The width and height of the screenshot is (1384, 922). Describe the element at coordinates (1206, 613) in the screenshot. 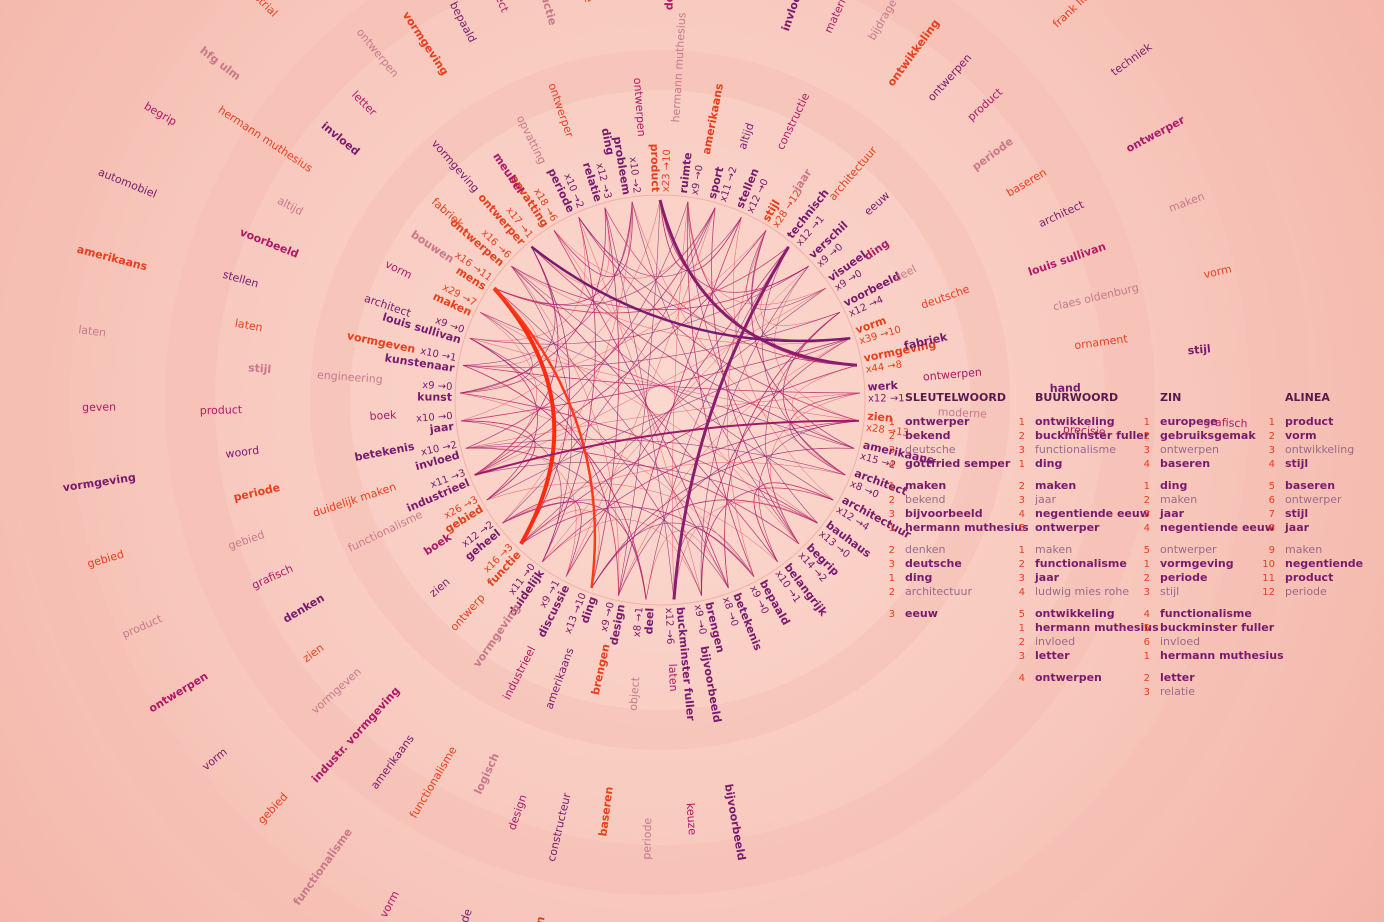

I see `table-word: functionalisme` at that location.